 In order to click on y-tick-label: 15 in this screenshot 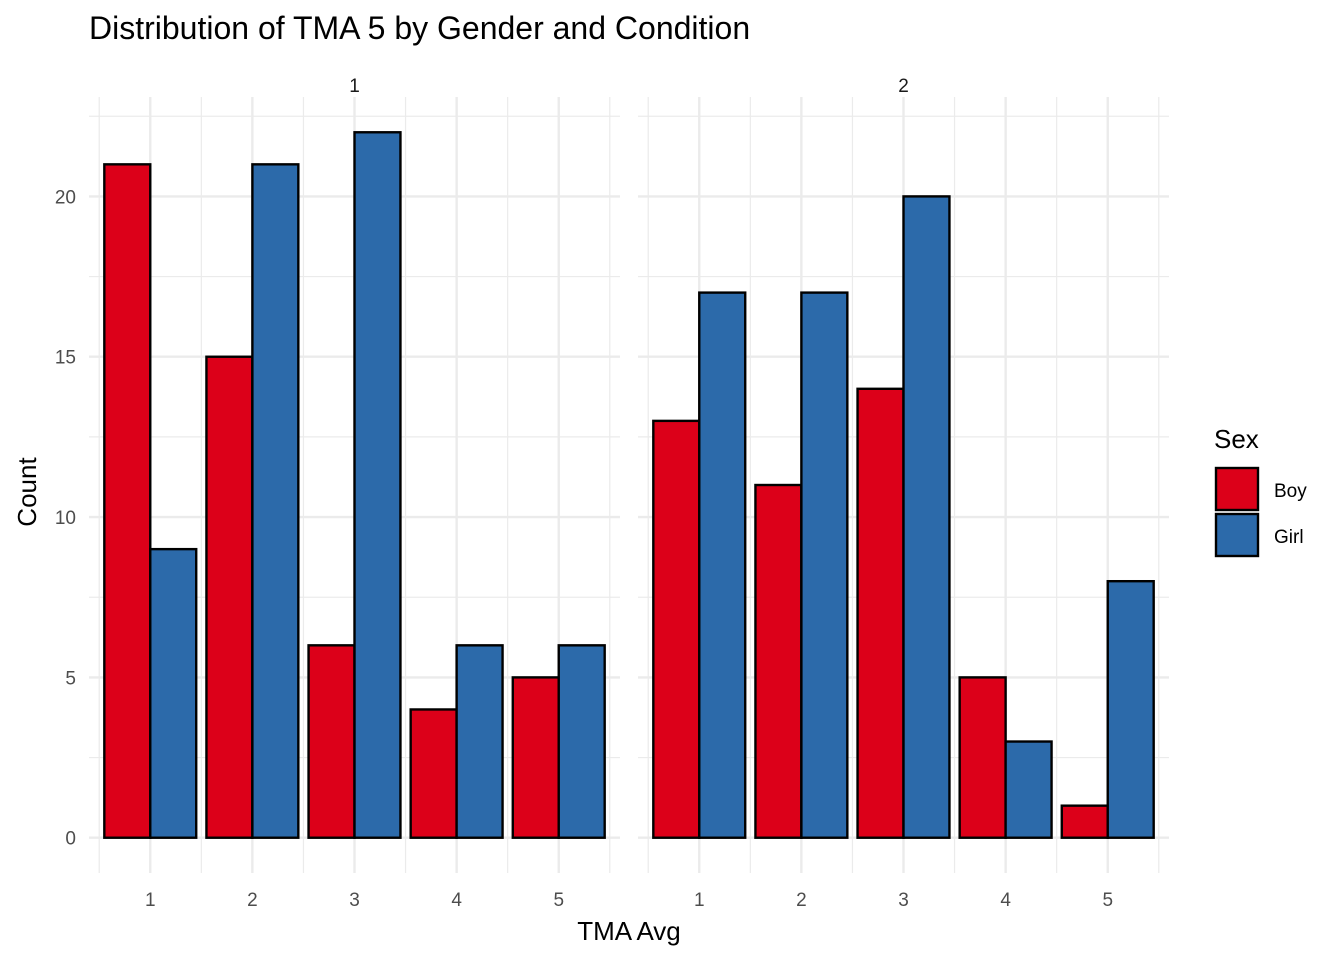, I will do `click(65, 358)`.